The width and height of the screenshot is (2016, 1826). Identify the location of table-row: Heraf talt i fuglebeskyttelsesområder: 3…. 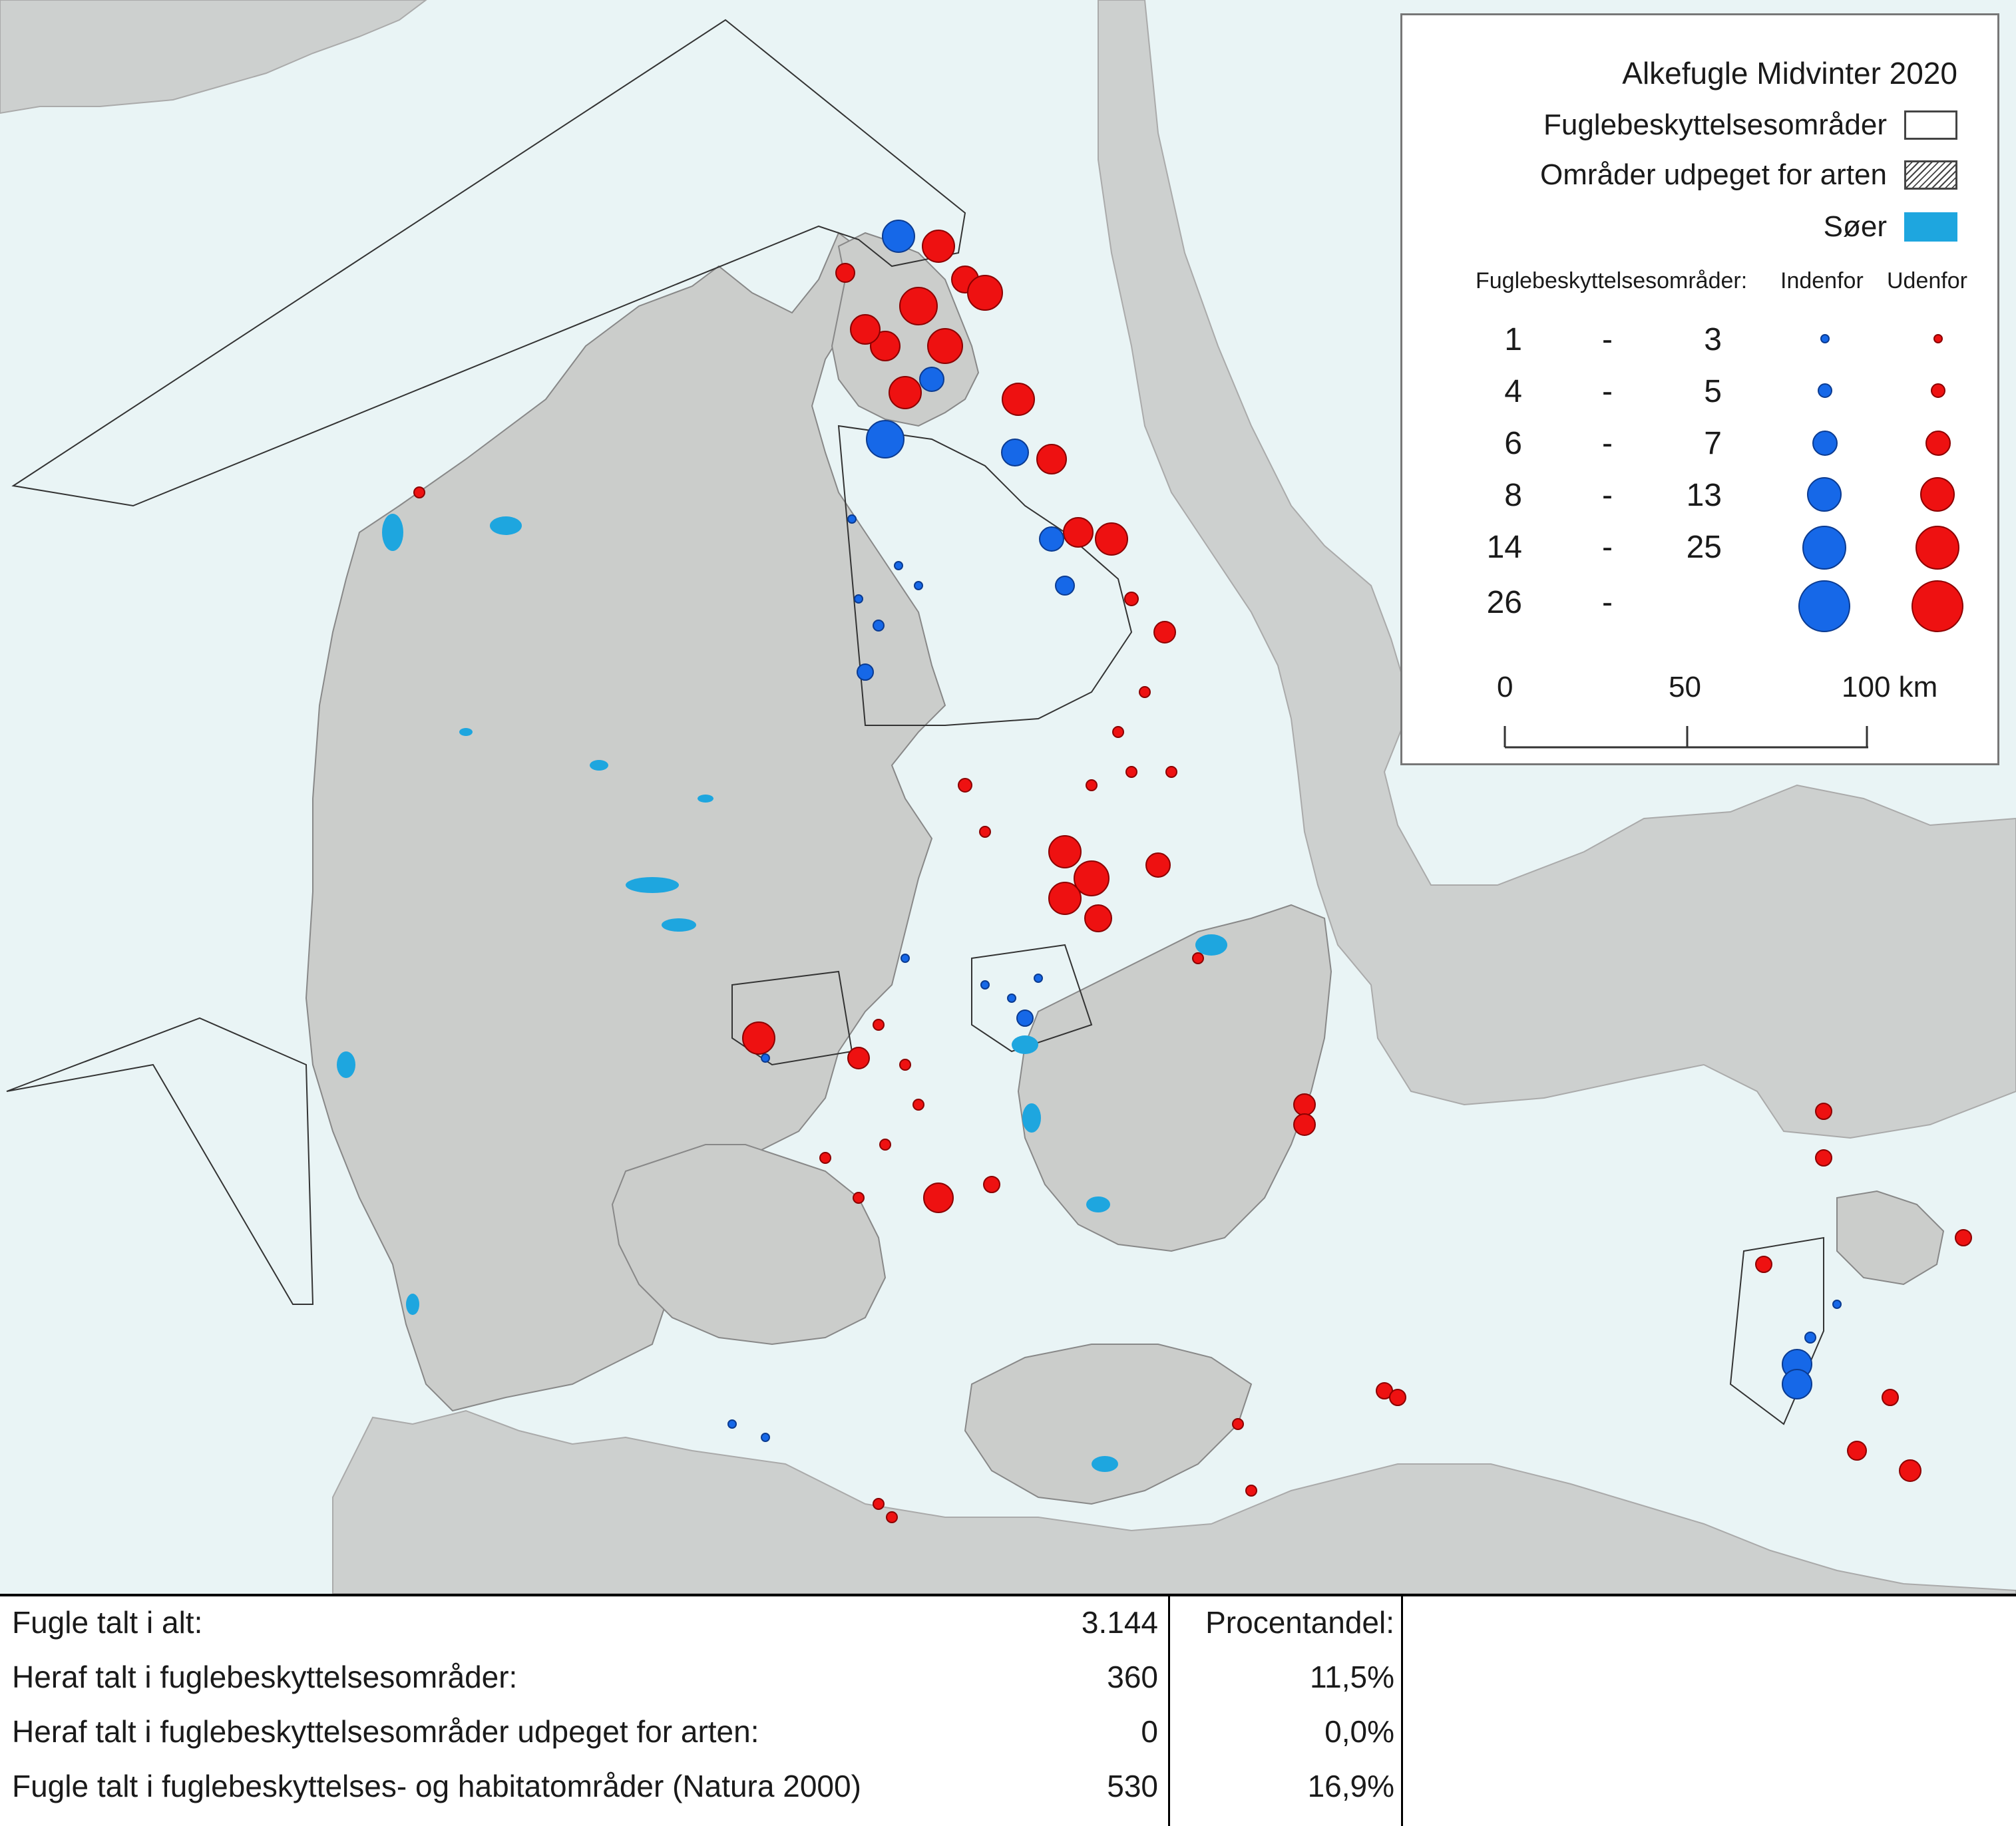
(703, 1677).